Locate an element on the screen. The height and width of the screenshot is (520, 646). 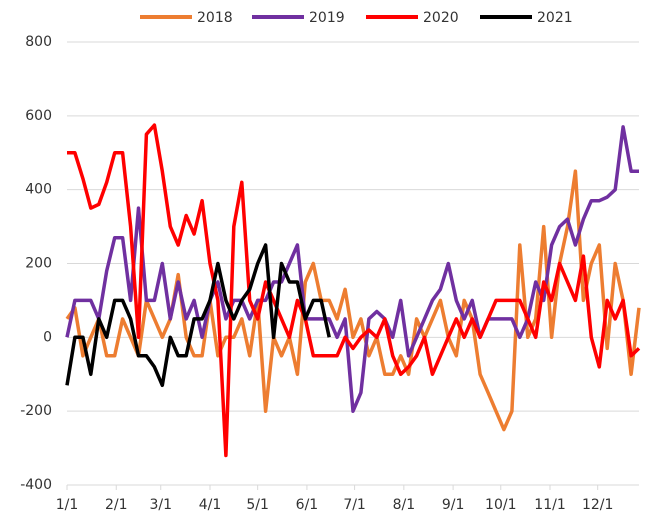
y-tick-label: 800 is located at coordinates (38, 42).